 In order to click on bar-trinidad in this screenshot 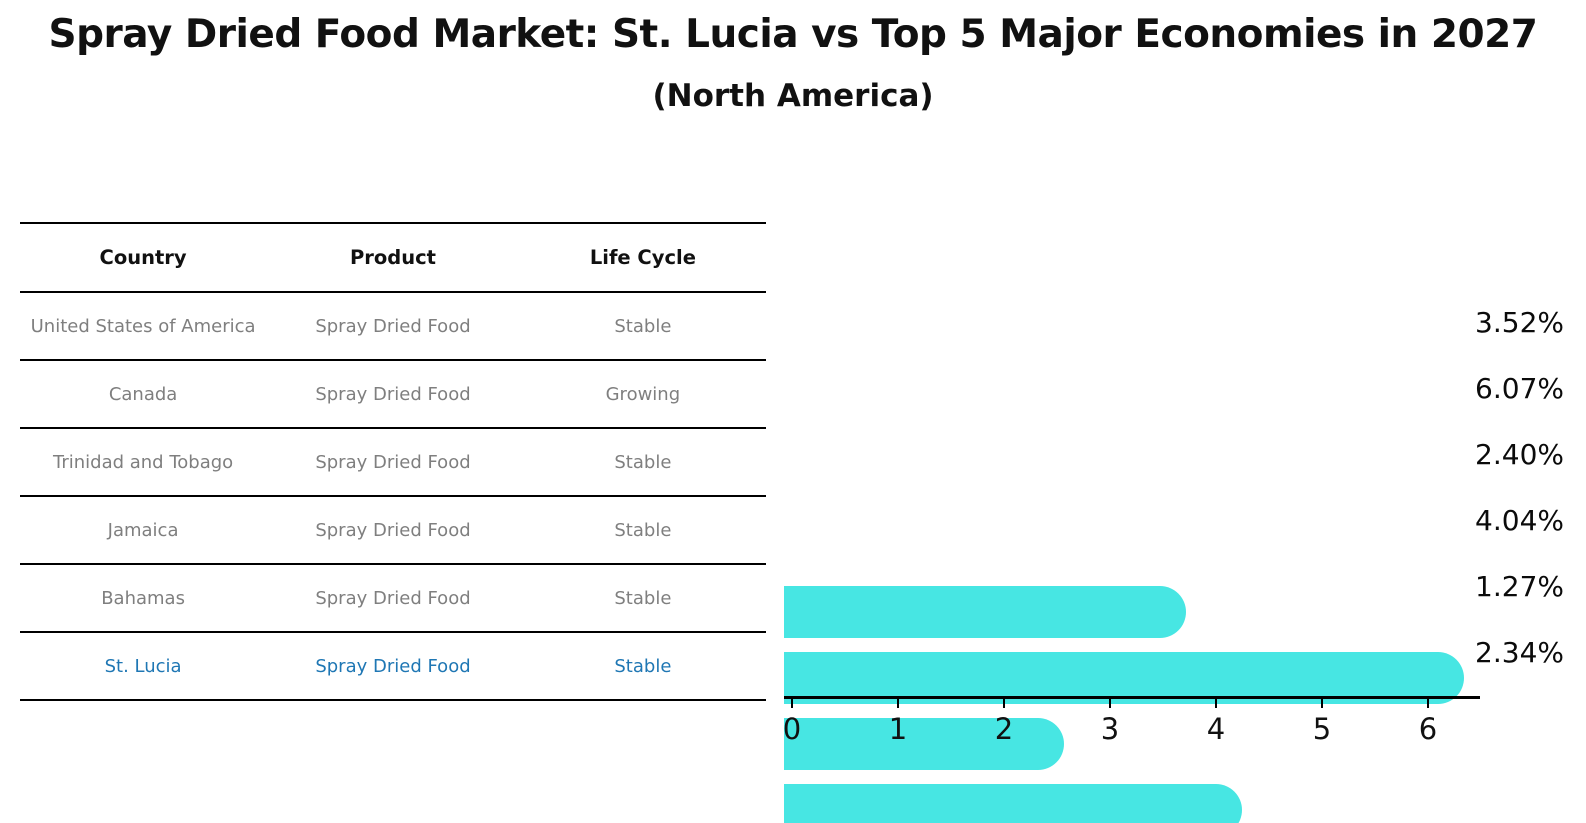, I will do `click(924, 744)`.